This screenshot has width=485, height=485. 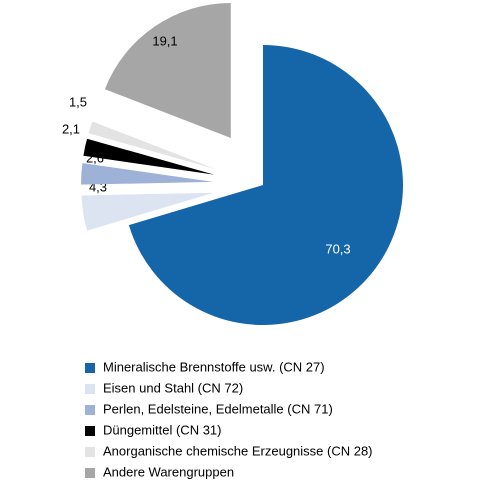 What do you see at coordinates (218, 408) in the screenshot?
I see `legend-label: Perlen, Edelsteine, Edelmetalle (CN 71)` at bounding box center [218, 408].